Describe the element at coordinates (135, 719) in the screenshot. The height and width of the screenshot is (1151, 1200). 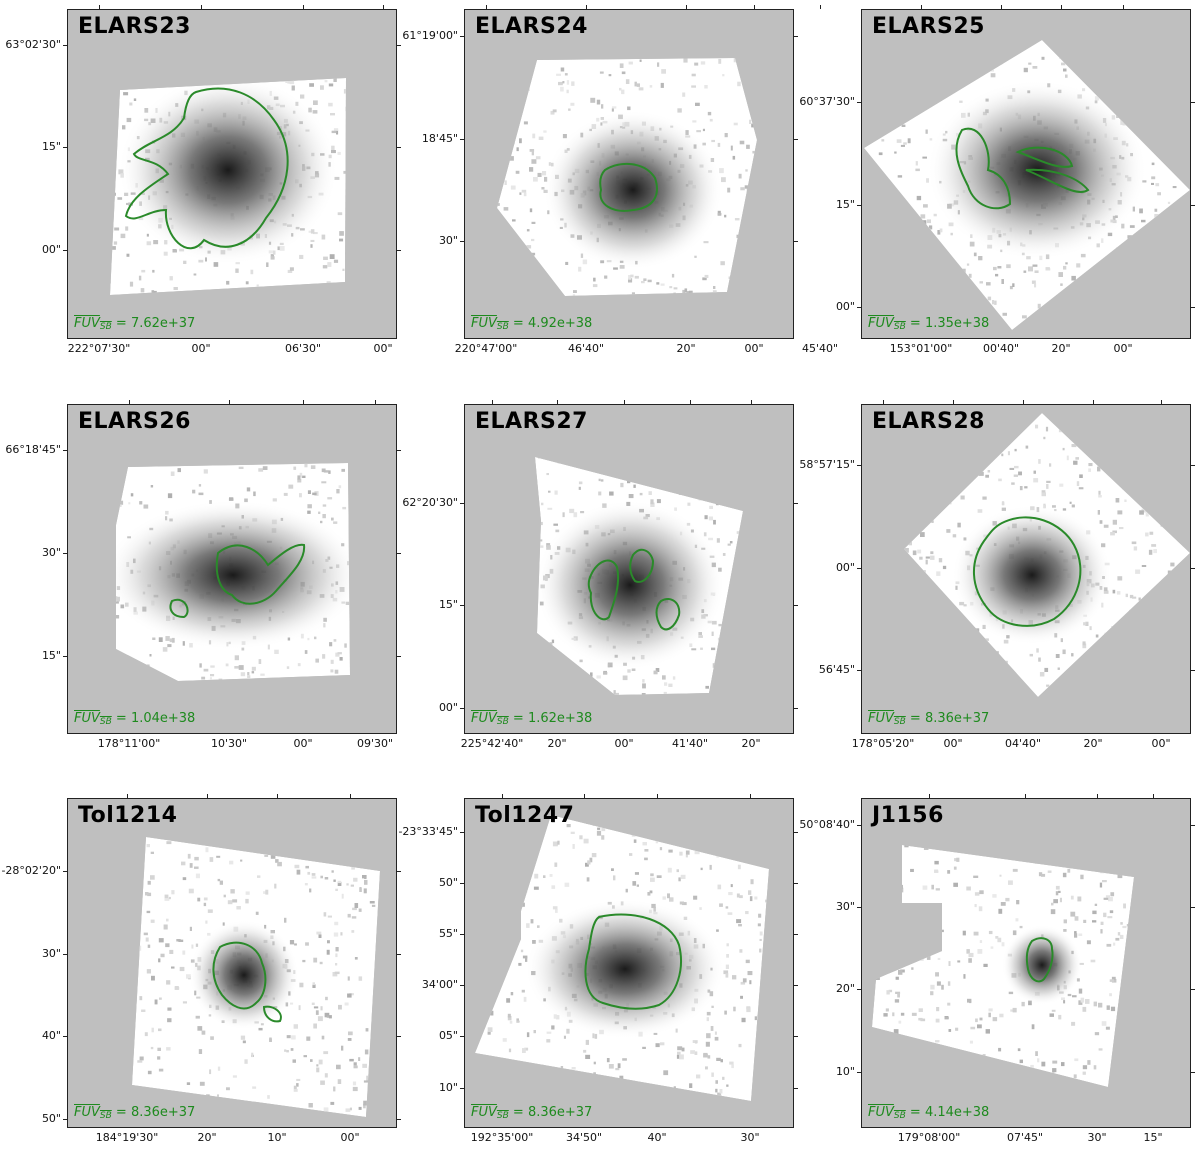
I see `fuv-sb-label: FUVSB = 1.04e+38` at that location.